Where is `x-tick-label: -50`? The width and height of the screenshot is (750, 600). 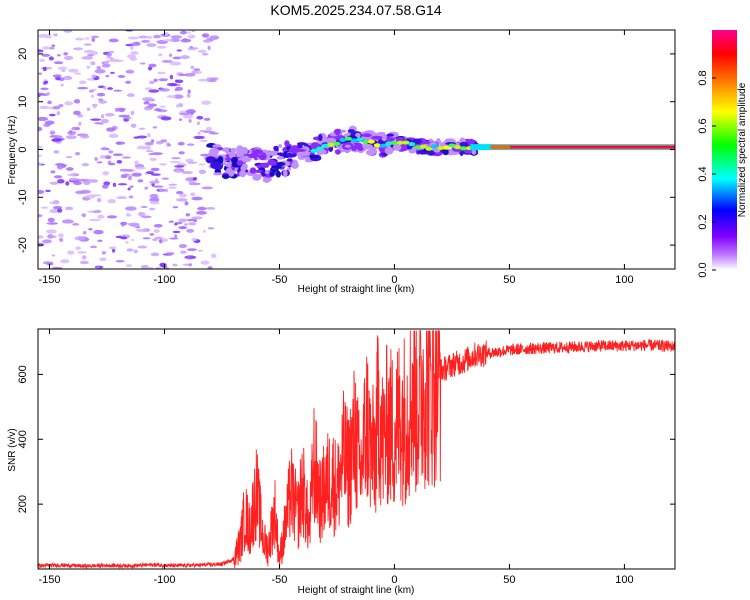 x-tick-label: -50 is located at coordinates (280, 580).